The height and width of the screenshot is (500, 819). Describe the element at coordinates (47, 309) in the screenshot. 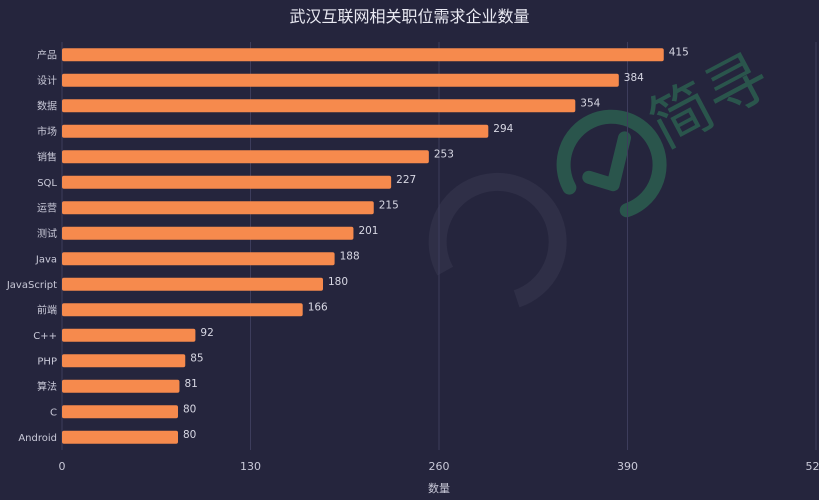

I see `y-tick-label: 前端` at that location.